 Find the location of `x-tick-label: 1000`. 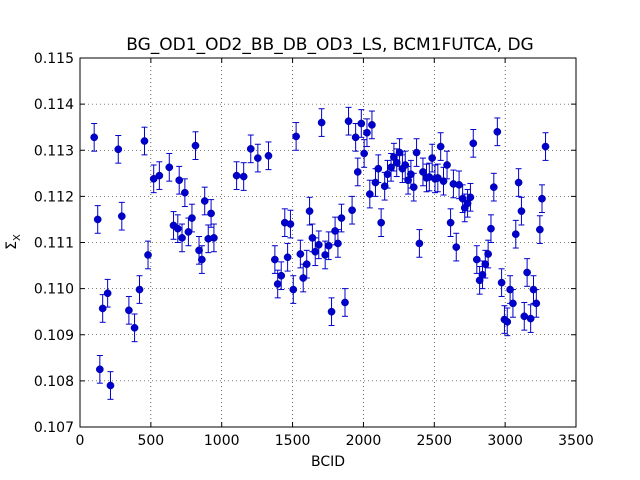

x-tick-label: 1000 is located at coordinates (222, 441).